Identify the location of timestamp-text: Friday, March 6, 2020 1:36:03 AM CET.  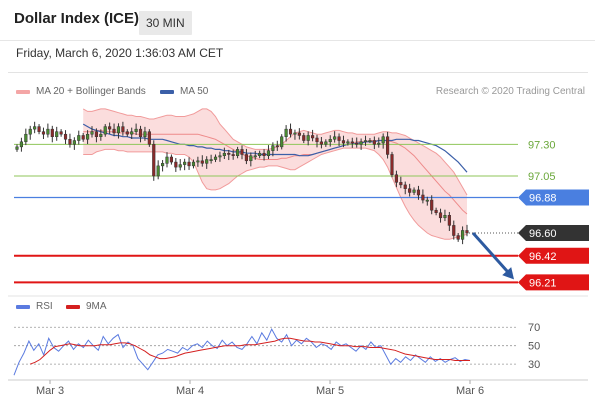
(120, 53).